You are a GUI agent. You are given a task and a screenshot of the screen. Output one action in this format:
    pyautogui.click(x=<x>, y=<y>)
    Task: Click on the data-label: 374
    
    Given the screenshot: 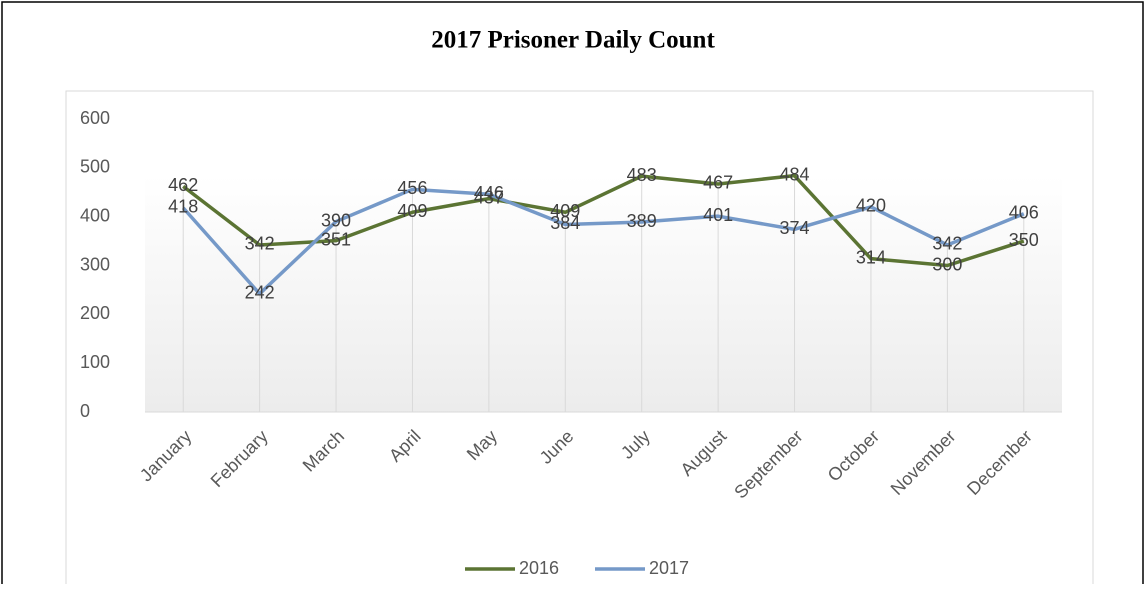 What is the action you would take?
    pyautogui.click(x=795, y=228)
    